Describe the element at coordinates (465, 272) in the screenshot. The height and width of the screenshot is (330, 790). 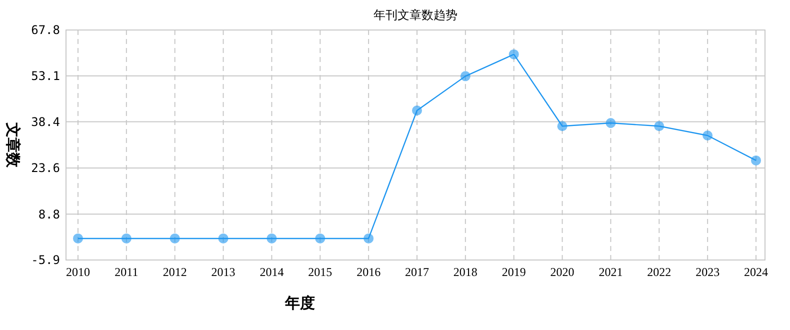
I see `x-tick-label: 2018` at that location.